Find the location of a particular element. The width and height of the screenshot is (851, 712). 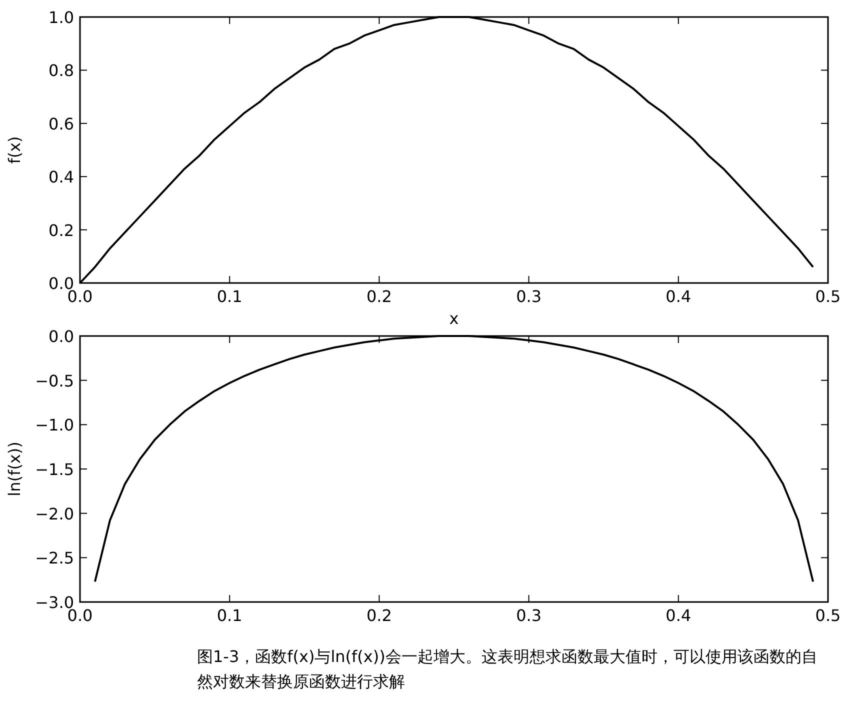

y-tick-label: −2.0 is located at coordinates (54, 514).